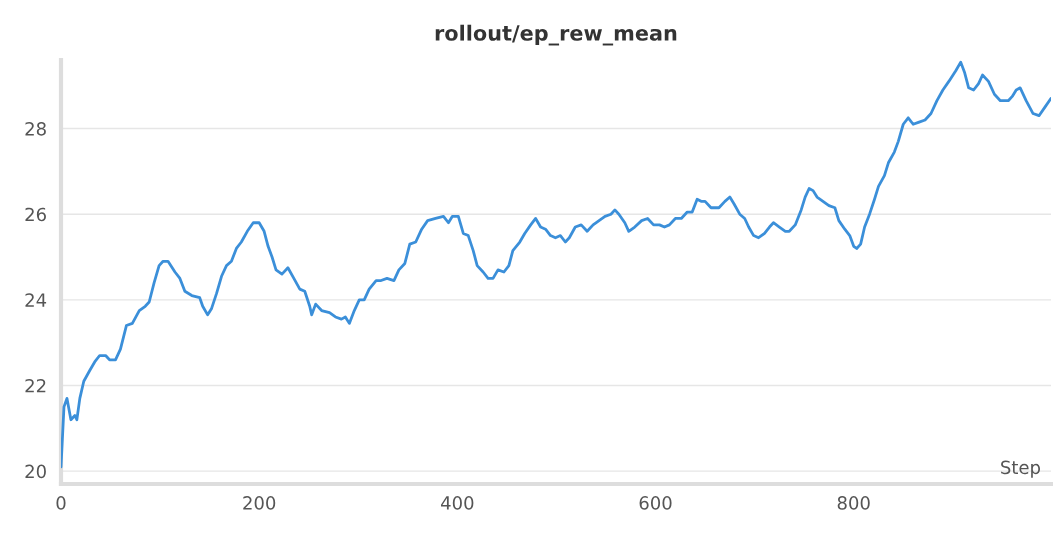 The height and width of the screenshot is (534, 1053). What do you see at coordinates (35, 471) in the screenshot?
I see `y-tick-label: 20` at bounding box center [35, 471].